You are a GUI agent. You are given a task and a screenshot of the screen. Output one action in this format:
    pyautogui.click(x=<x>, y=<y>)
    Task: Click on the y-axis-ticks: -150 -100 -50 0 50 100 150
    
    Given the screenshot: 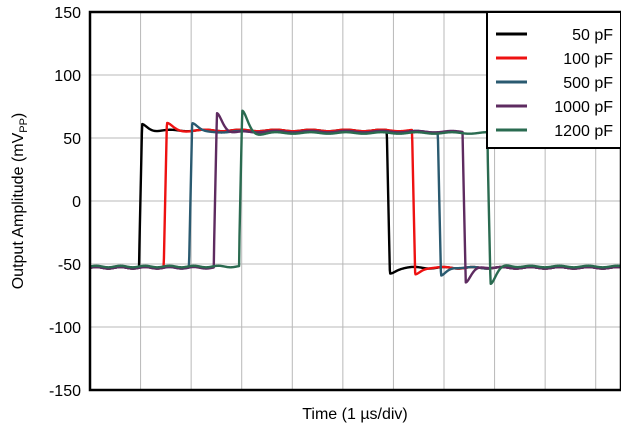 What is the action you would take?
    pyautogui.click(x=65, y=202)
    